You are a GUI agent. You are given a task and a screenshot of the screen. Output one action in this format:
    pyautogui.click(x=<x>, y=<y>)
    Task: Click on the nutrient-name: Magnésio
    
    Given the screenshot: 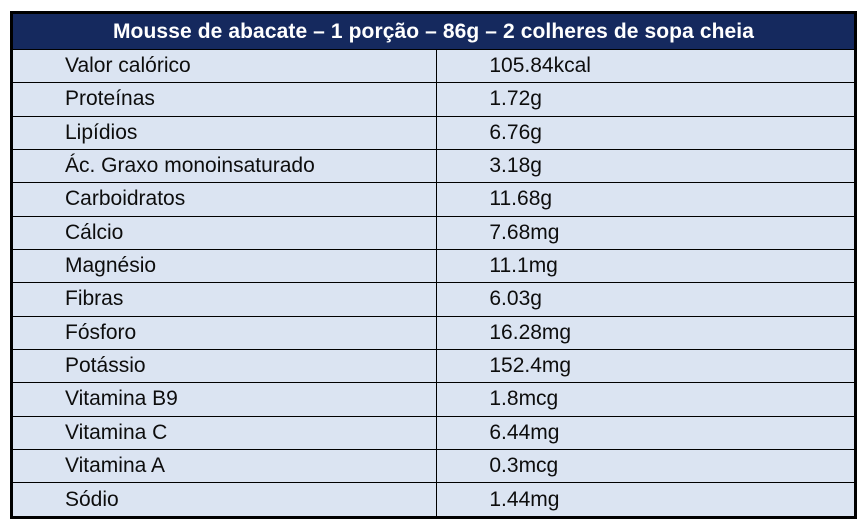 What is the action you would take?
    pyautogui.click(x=223, y=266)
    